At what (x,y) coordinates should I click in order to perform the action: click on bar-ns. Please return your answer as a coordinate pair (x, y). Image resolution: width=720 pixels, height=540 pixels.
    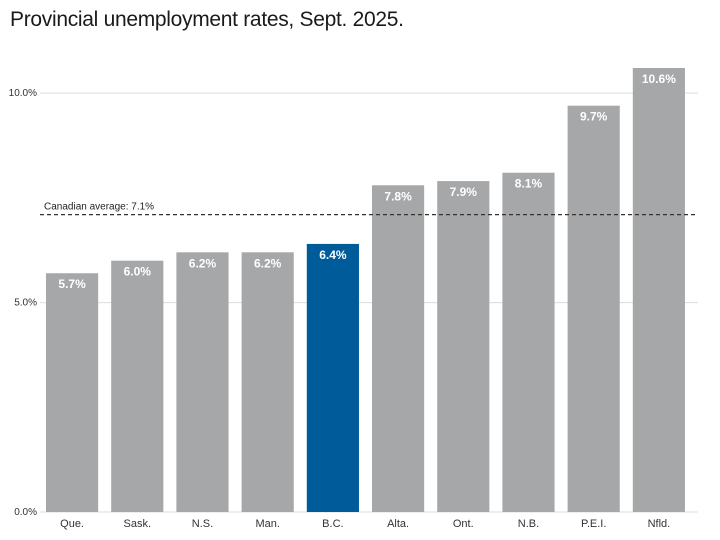
    Looking at the image, I should click on (202, 382).